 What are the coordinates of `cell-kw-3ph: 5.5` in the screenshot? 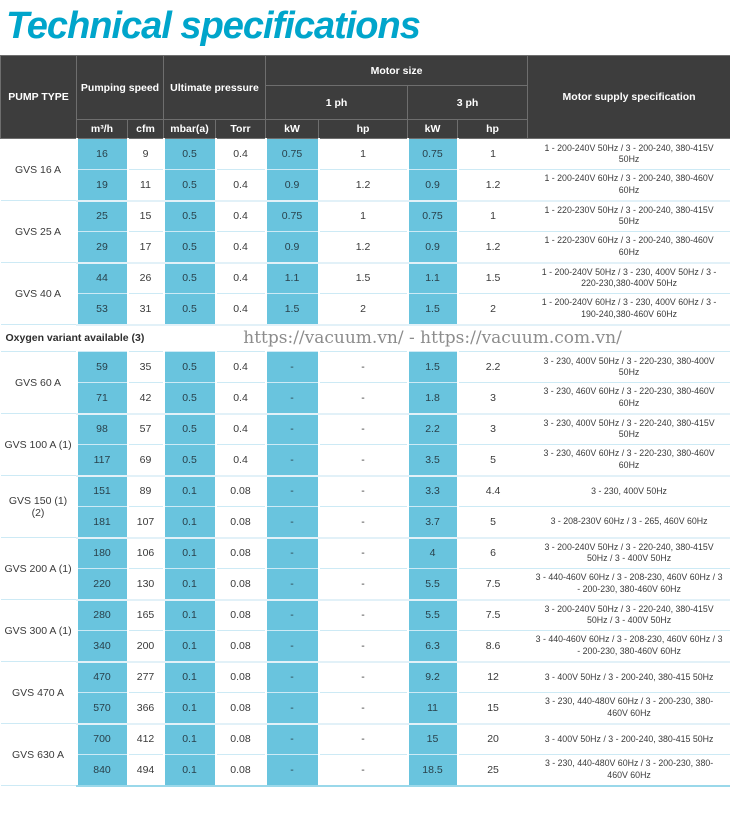 It's located at (432, 584).